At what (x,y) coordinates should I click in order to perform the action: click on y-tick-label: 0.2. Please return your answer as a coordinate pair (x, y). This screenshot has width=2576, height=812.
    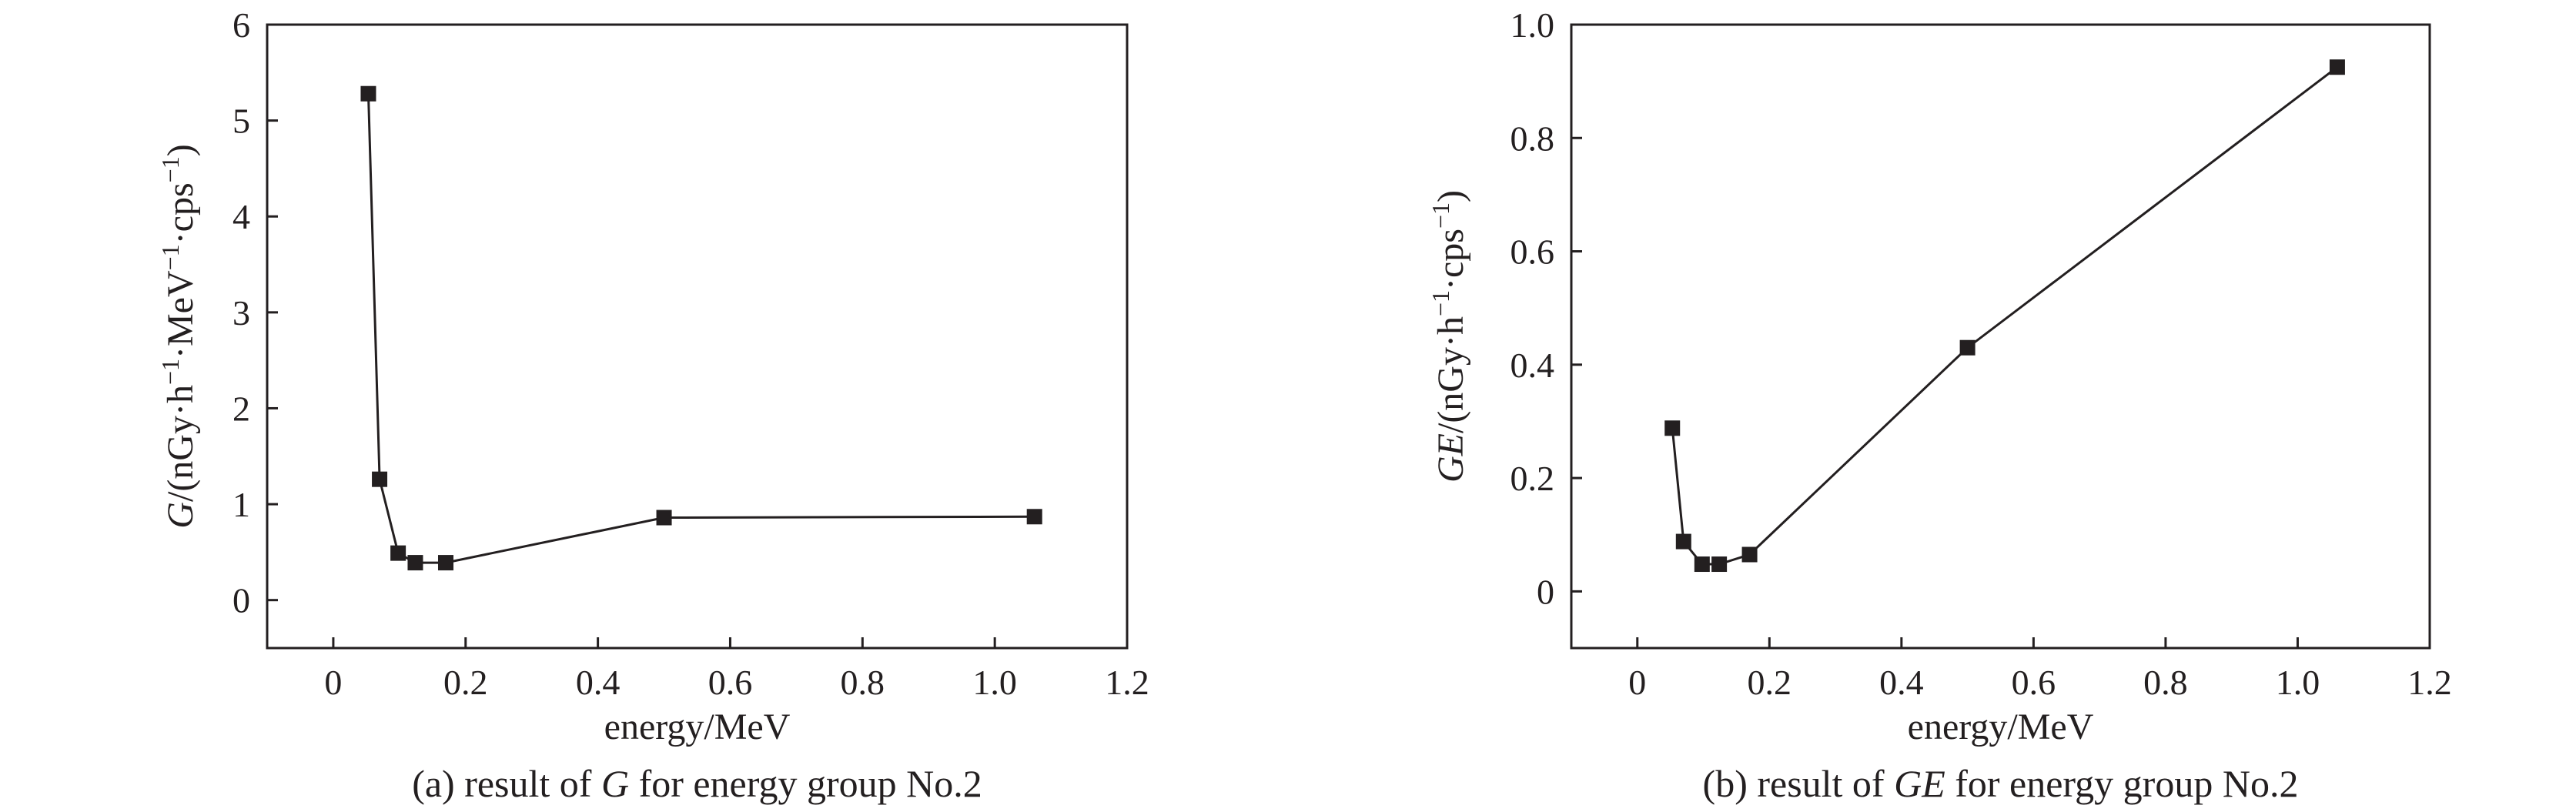
    Looking at the image, I should click on (1533, 478).